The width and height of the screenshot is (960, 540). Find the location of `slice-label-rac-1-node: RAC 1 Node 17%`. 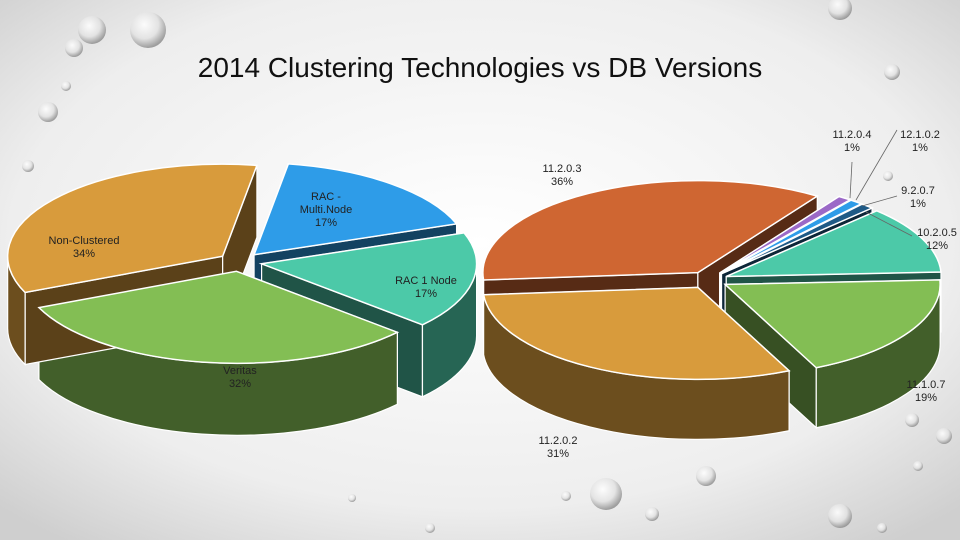

slice-label-rac-1-node: RAC 1 Node 17% is located at coordinates (426, 287).